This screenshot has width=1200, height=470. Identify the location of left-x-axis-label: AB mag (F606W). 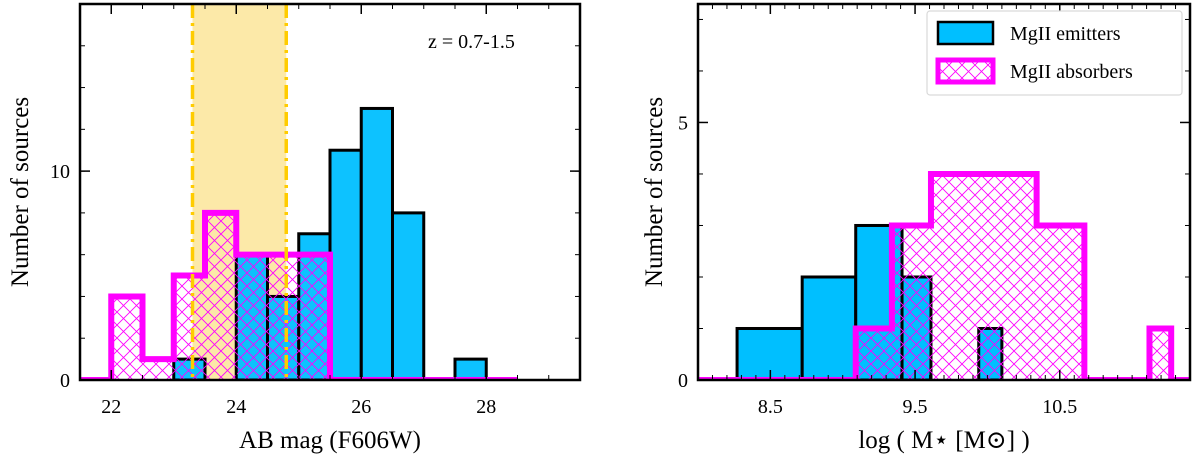
(330, 440).